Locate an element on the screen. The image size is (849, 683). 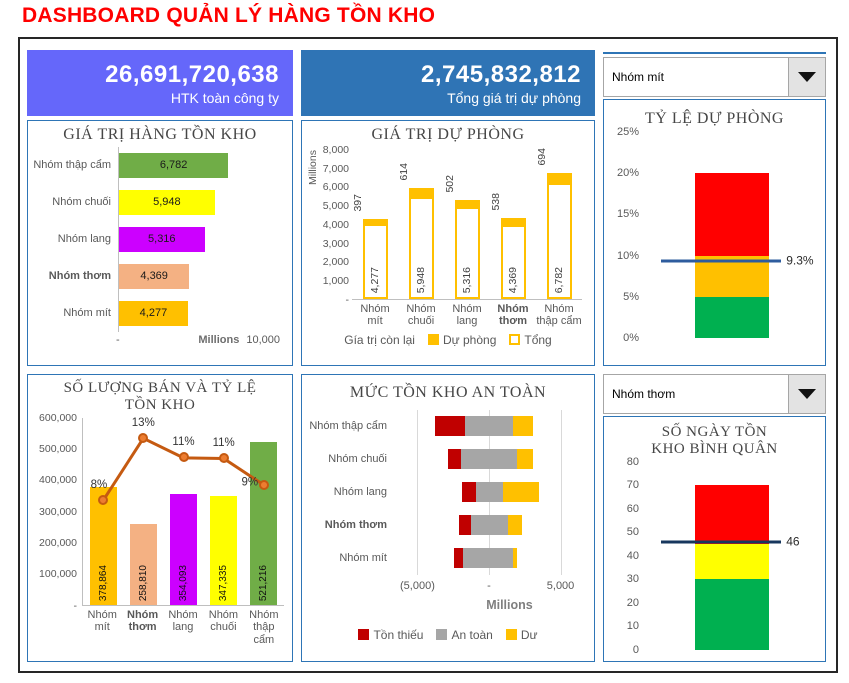
bar-value-label: 5,948 is located at coordinates (167, 202).